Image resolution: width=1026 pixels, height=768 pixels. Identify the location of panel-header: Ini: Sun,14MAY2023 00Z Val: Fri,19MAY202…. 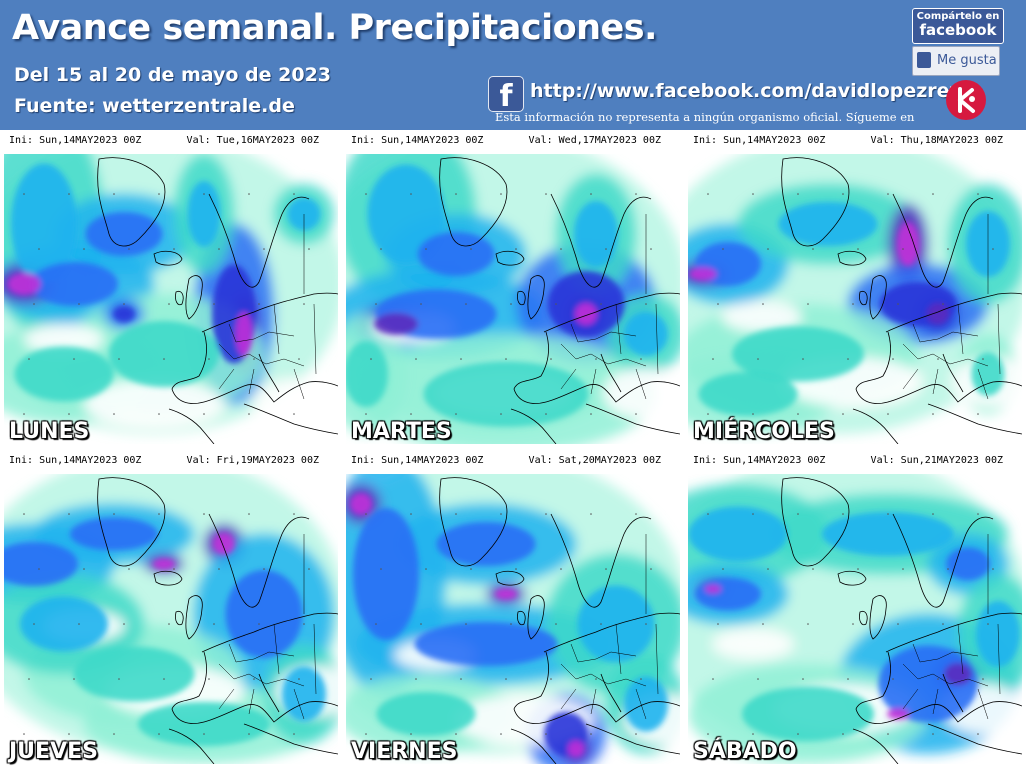
(171, 461).